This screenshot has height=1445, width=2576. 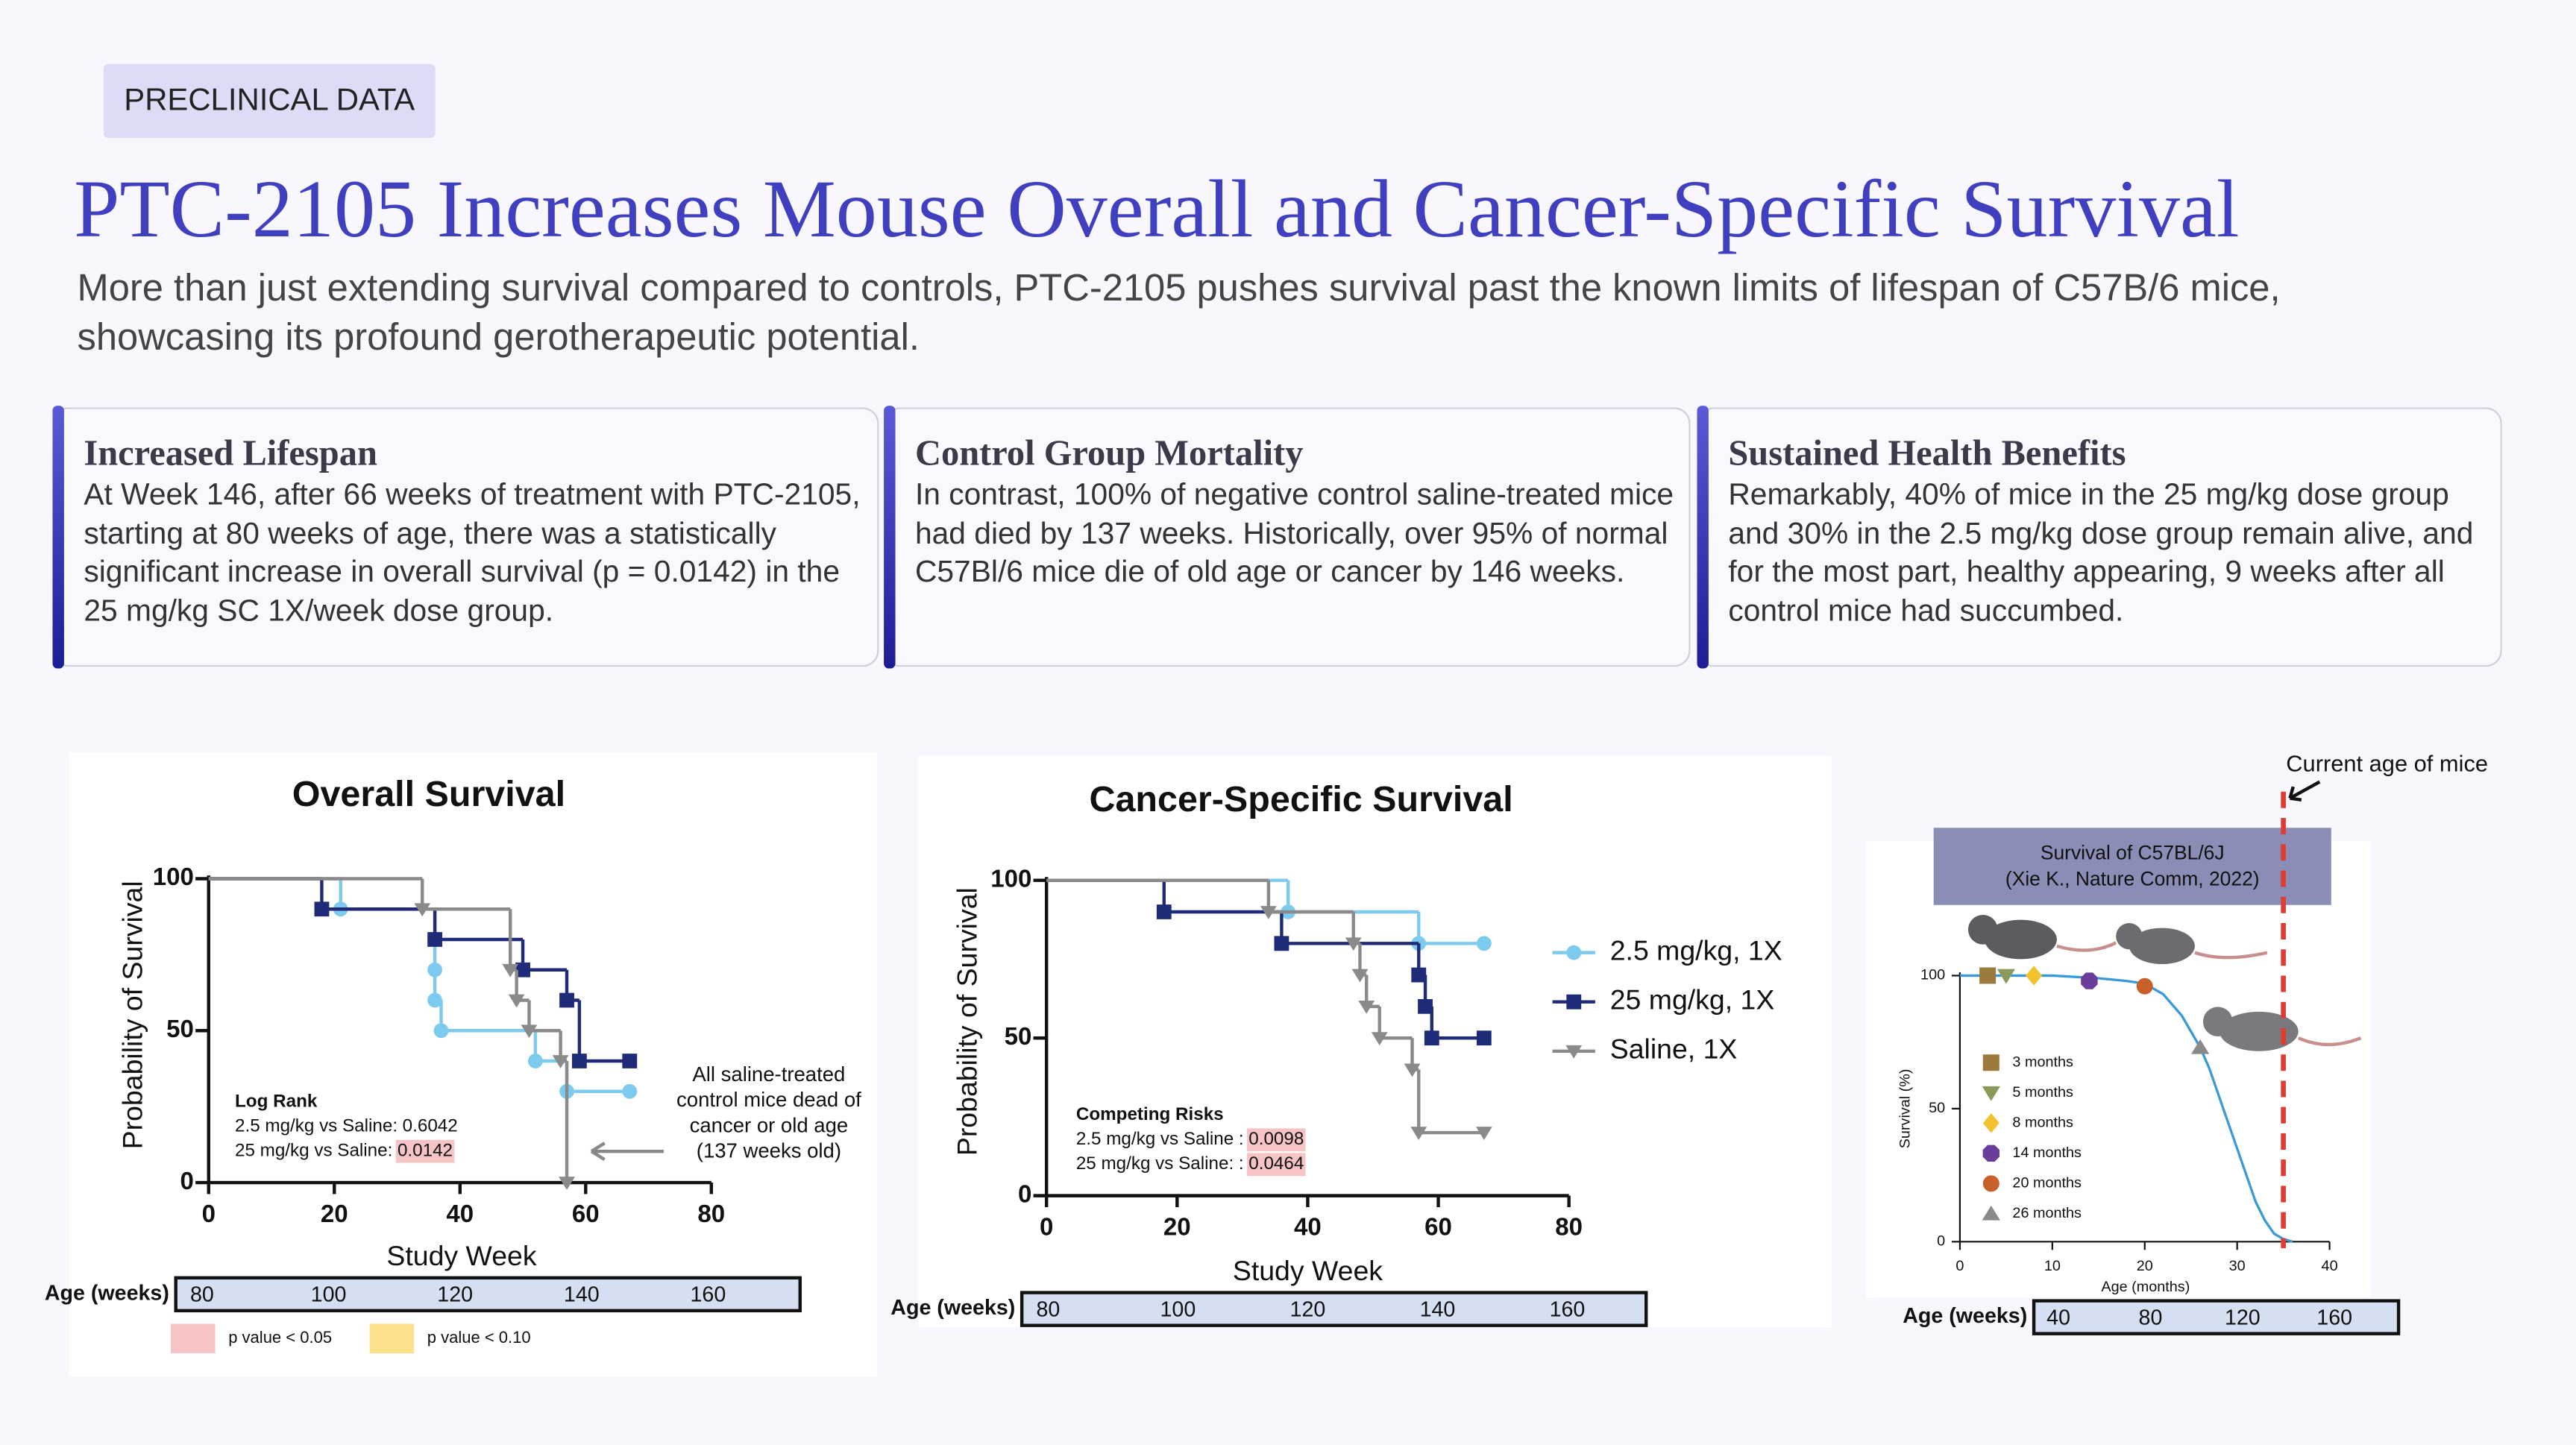 What do you see at coordinates (2151, 1317) in the screenshot?
I see `age-tick: 80` at bounding box center [2151, 1317].